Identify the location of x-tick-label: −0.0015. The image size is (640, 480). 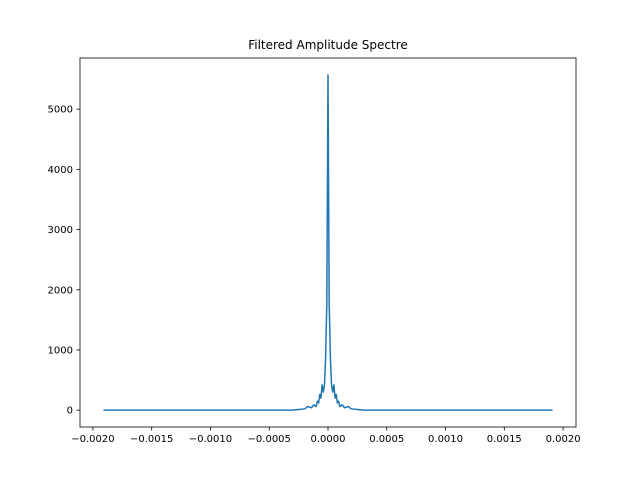
(151, 439).